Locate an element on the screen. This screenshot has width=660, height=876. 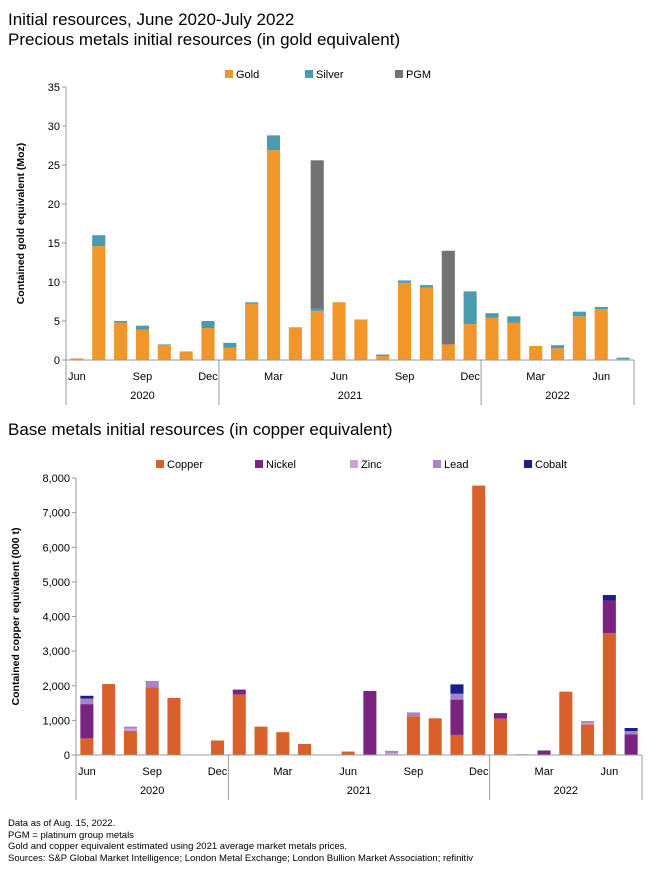
y-axis-title: Contained copper equivalent (000 t) is located at coordinates (16, 617).